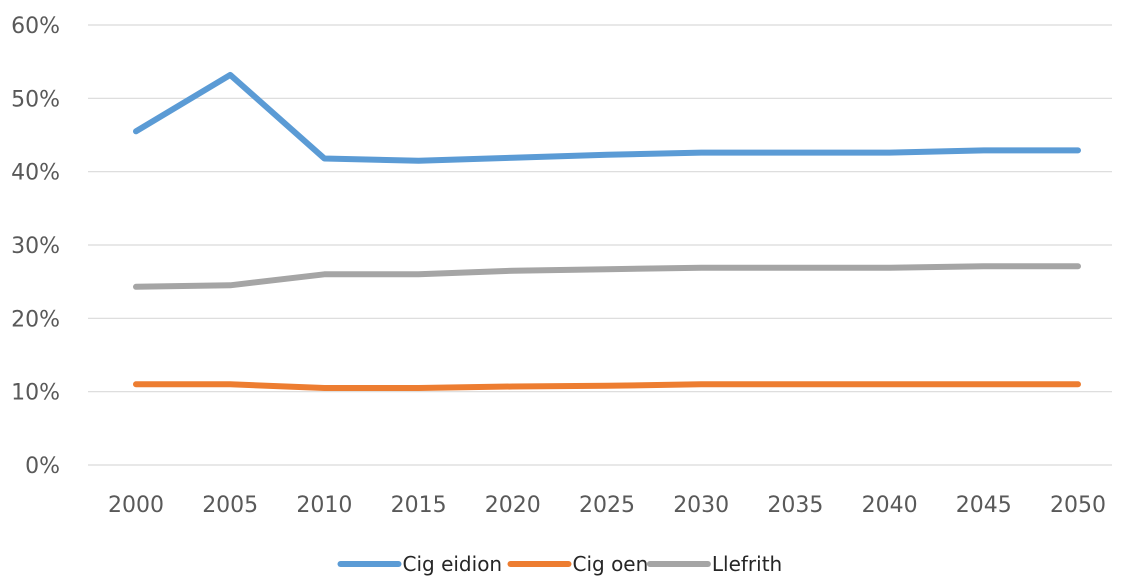  I want to click on x-tick-label: 2045, so click(984, 505).